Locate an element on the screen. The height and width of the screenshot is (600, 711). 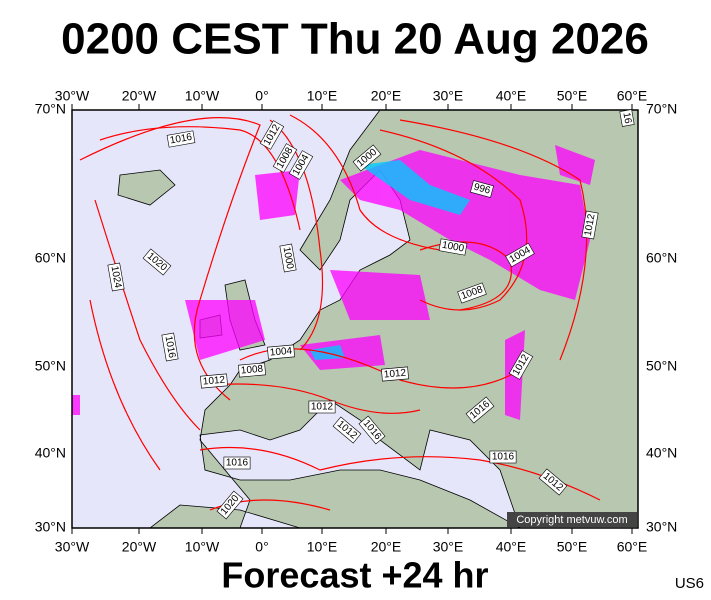
isobar-label-text: 1024 is located at coordinates (116, 277).